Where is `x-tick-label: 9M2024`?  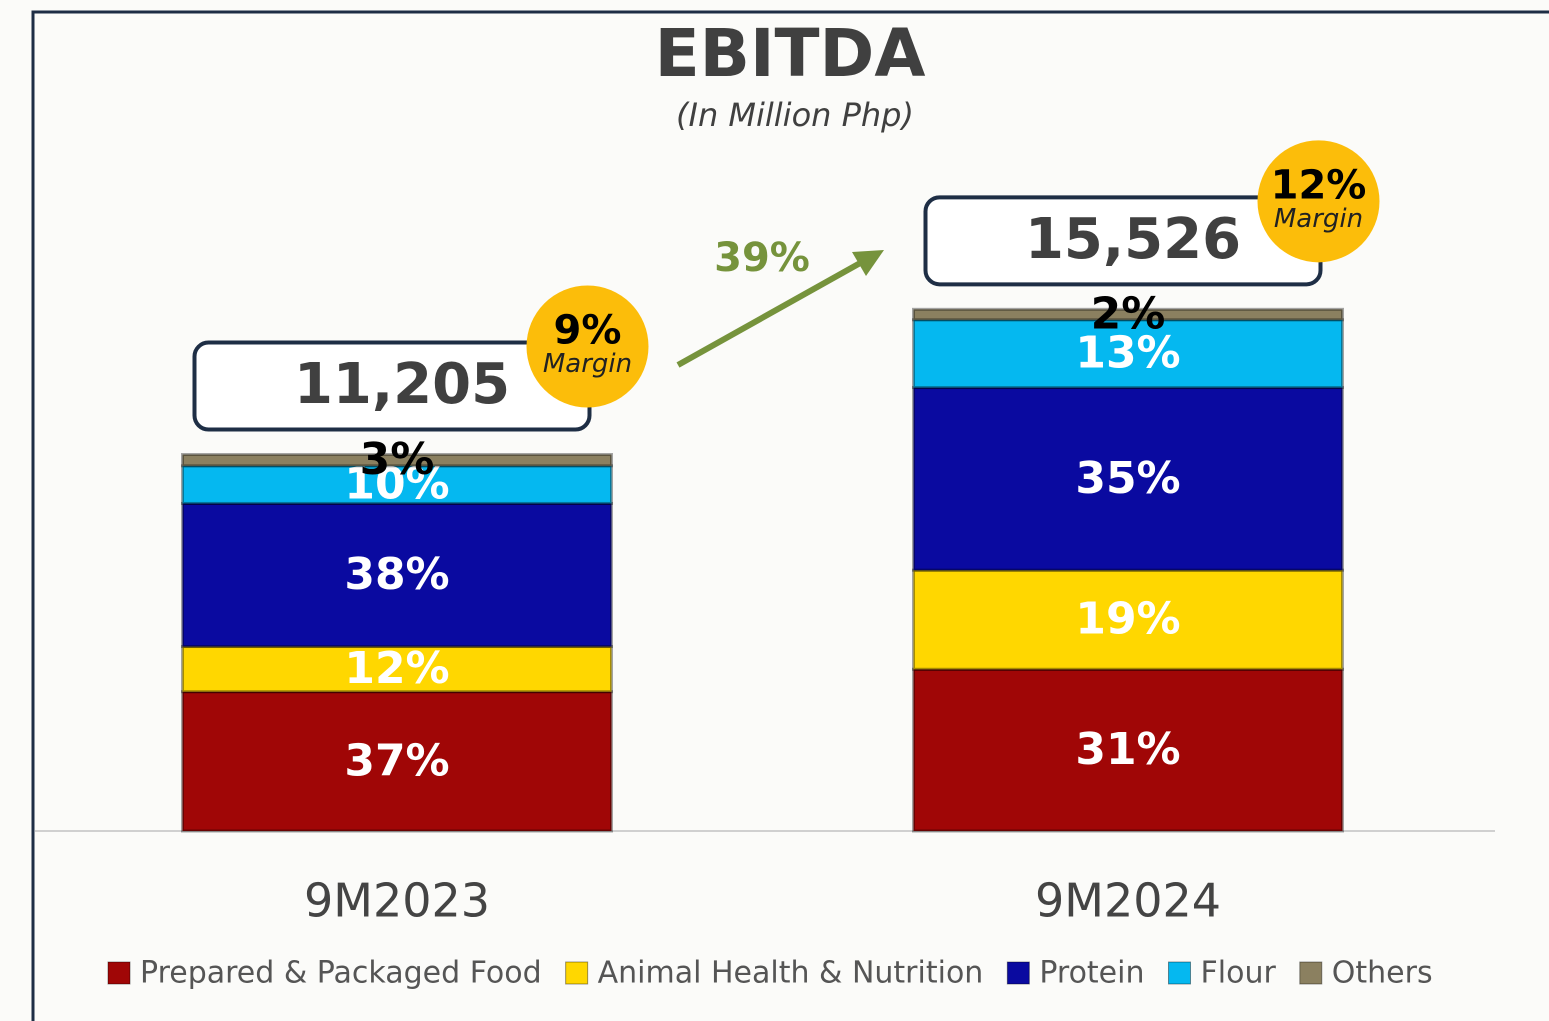 x-tick-label: 9M2024 is located at coordinates (1128, 901).